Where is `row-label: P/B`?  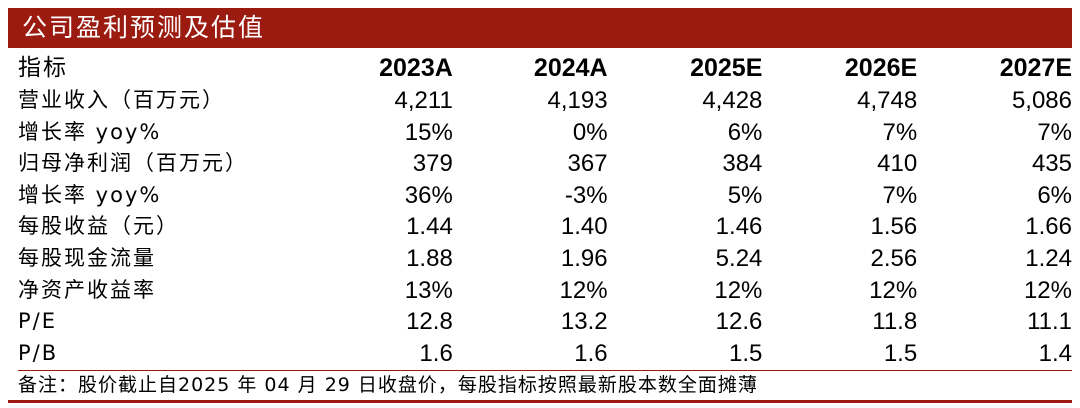
row-label: P/B is located at coordinates (38, 352).